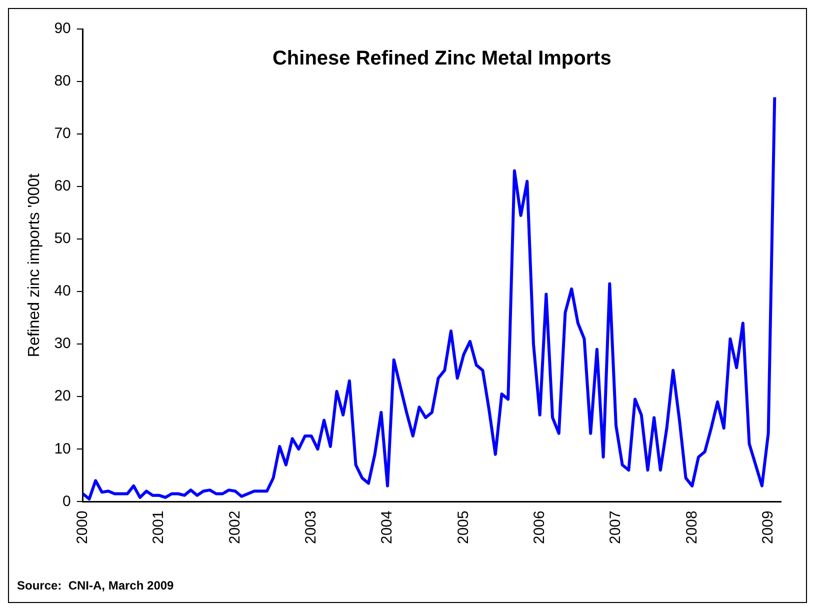 This screenshot has width=815, height=611. Describe the element at coordinates (615, 527) in the screenshot. I see `x-tick-label: 2007` at that location.